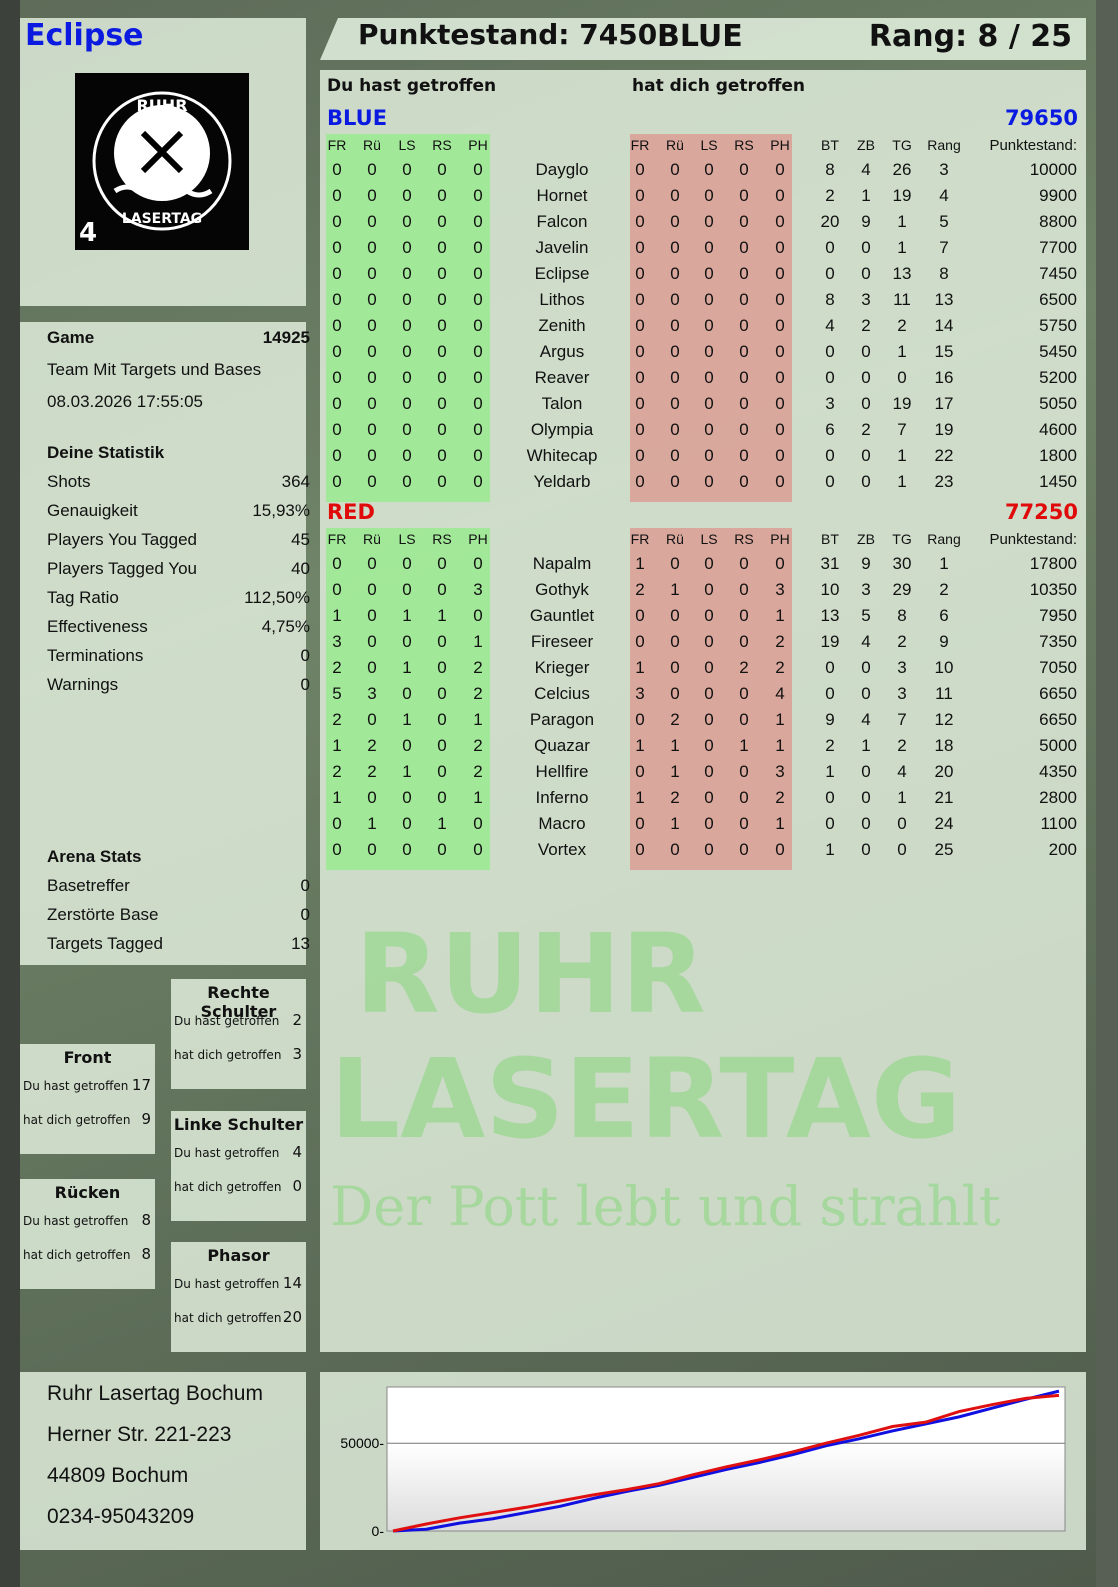  What do you see at coordinates (92, 510) in the screenshot?
I see `stat-label: Genauigkeit` at bounding box center [92, 510].